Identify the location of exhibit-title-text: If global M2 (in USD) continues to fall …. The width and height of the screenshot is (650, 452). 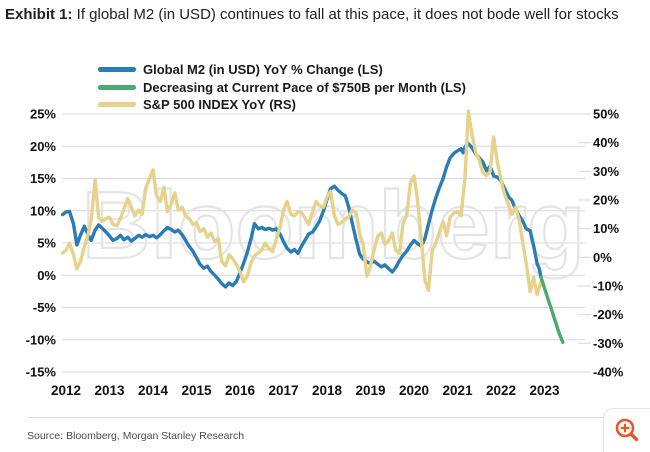
(345, 14).